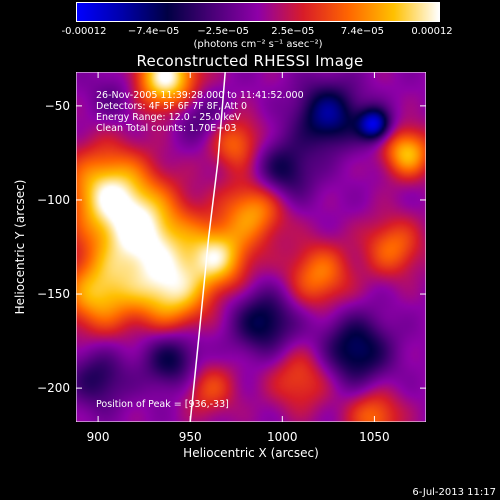 Image resolution: width=500 pixels, height=500 pixels. What do you see at coordinates (190, 437) in the screenshot?
I see `x-tick-label: 950` at bounding box center [190, 437].